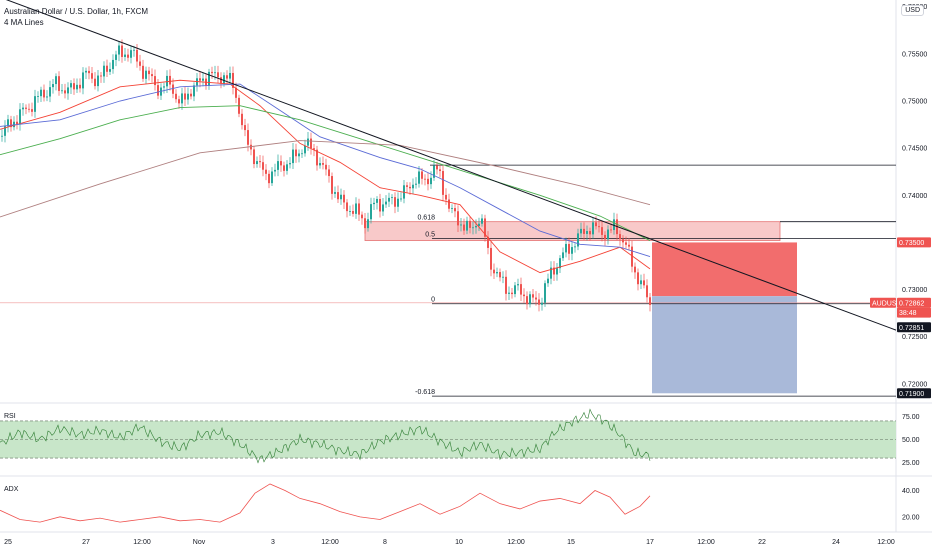 The height and width of the screenshot is (550, 932). What do you see at coordinates (911, 491) in the screenshot?
I see `adx-tick-label: 40.00` at bounding box center [911, 491].